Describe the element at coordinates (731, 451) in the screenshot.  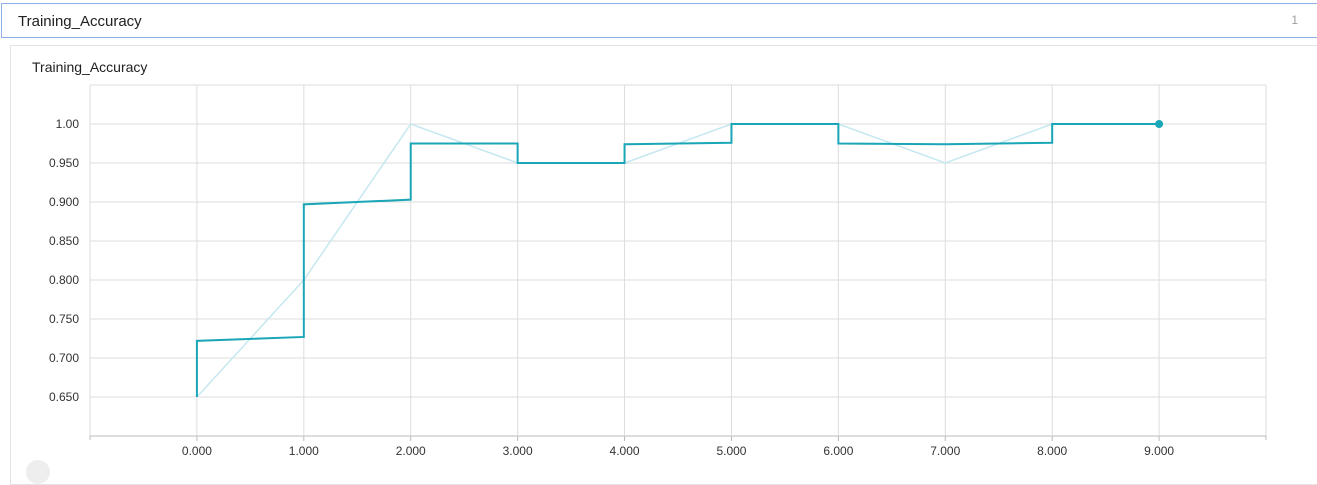
I see `x-tick-label: 5.000` at that location.